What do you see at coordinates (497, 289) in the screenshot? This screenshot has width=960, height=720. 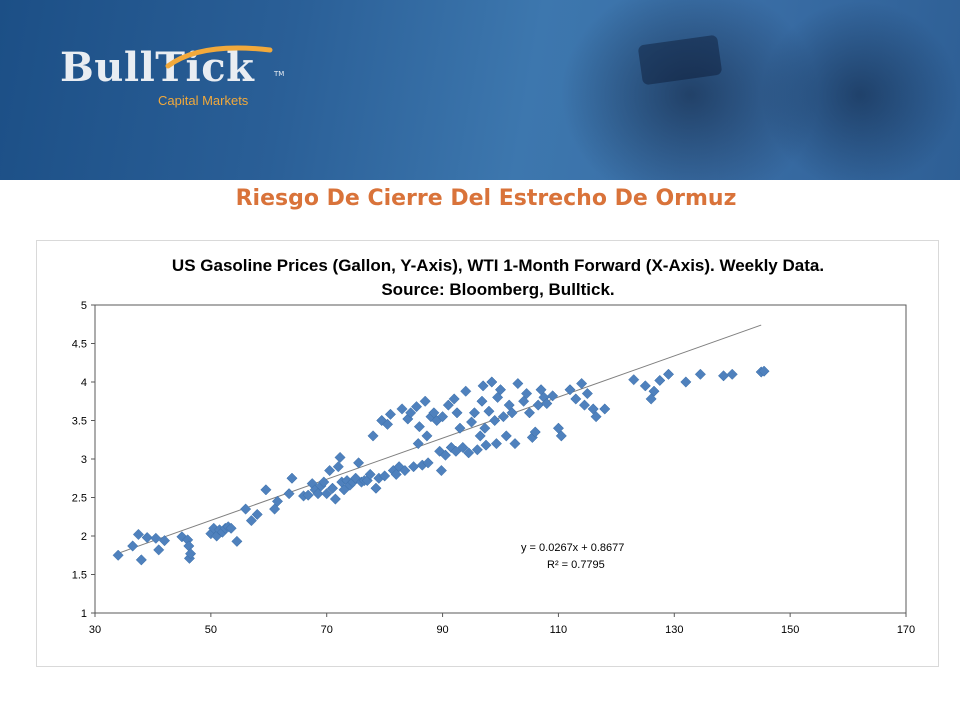 I see `chart-subtitle: Source: Bloomberg, Bulltick.` at bounding box center [497, 289].